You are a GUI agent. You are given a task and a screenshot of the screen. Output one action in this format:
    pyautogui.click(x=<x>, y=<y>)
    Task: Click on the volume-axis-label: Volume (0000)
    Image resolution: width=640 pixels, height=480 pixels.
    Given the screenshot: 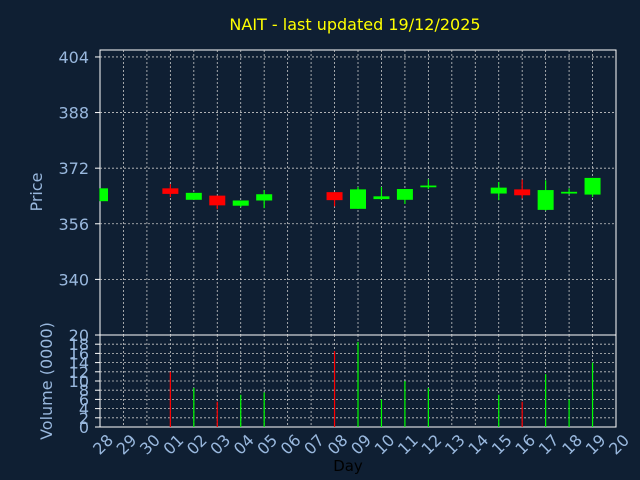 What is the action you would take?
    pyautogui.click(x=46, y=381)
    